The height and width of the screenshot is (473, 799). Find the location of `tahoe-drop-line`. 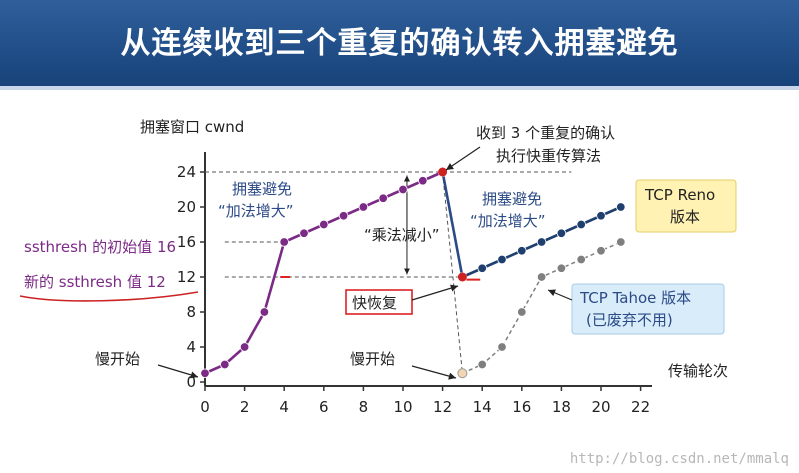

tahoe-drop-line is located at coordinates (452, 272).